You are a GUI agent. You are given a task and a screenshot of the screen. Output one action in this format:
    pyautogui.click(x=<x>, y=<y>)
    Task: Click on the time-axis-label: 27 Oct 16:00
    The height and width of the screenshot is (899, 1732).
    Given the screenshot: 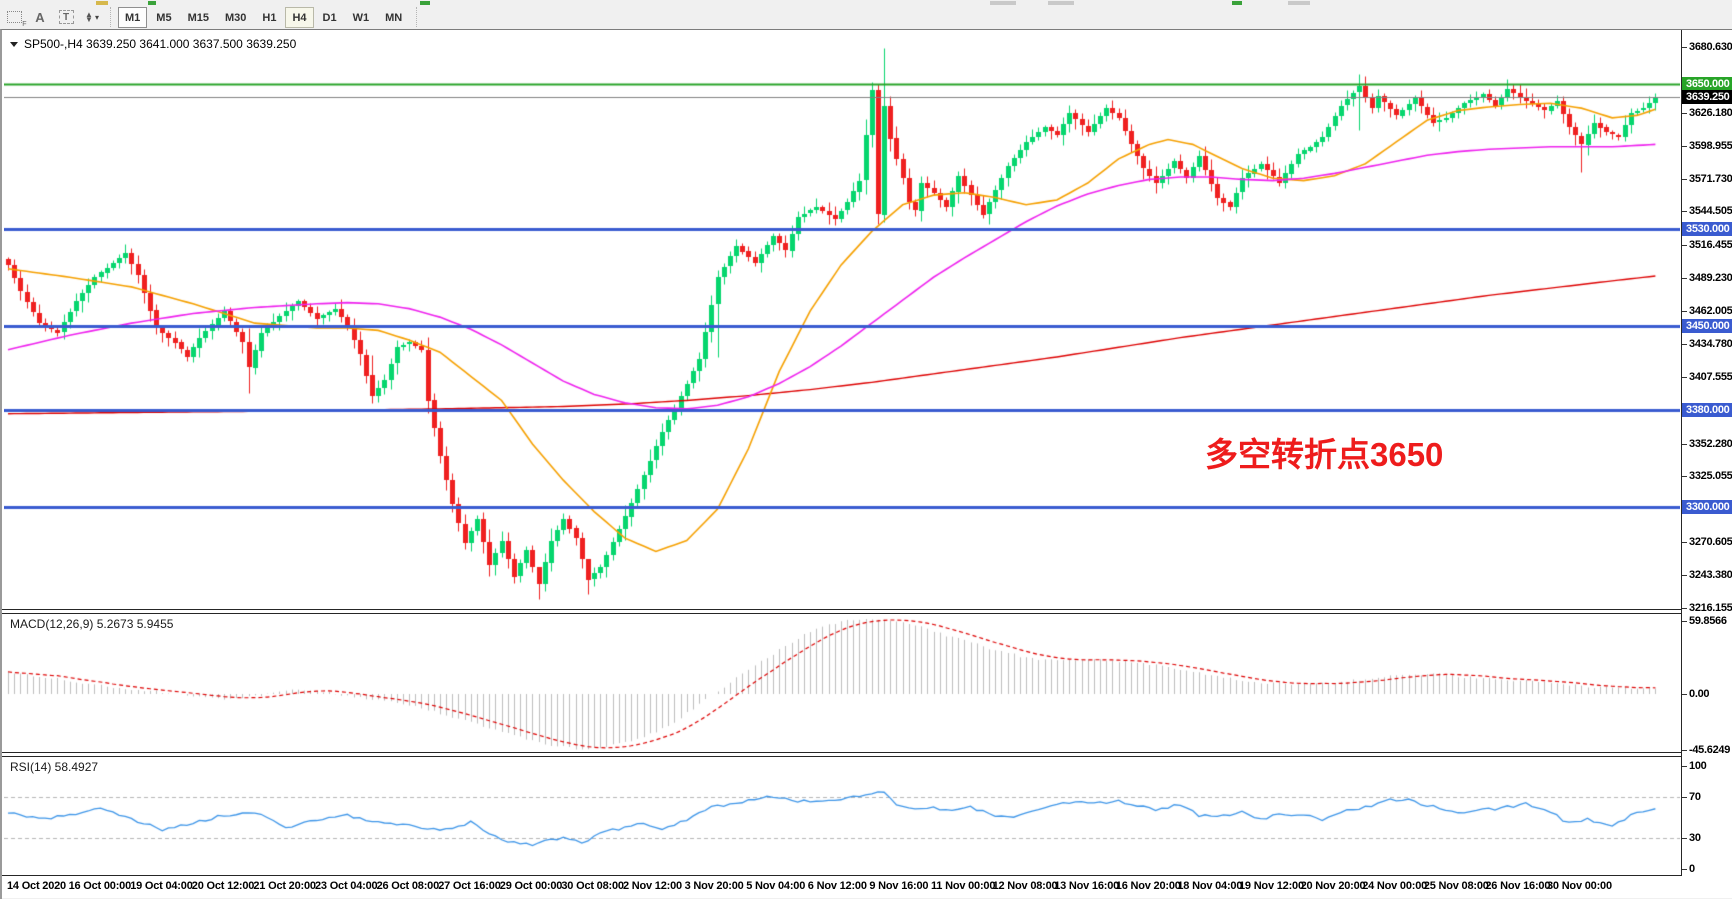 What is the action you would take?
    pyautogui.click(x=469, y=886)
    